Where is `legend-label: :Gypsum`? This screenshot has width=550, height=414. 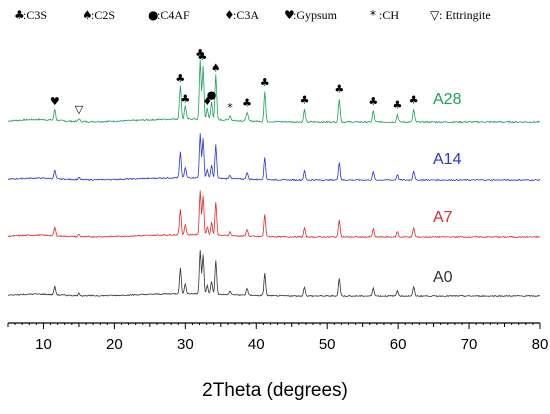 legend-label: :Gypsum is located at coordinates (315, 15).